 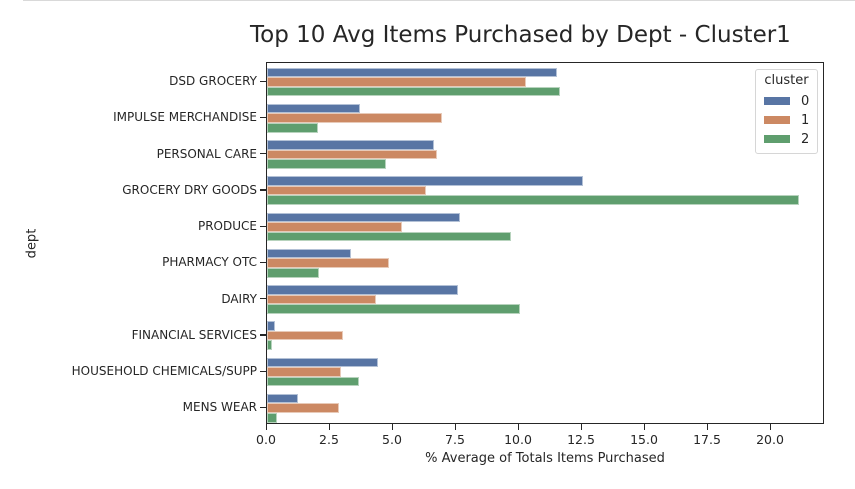 I want to click on x-tick-label: 10.0, so click(x=518, y=439).